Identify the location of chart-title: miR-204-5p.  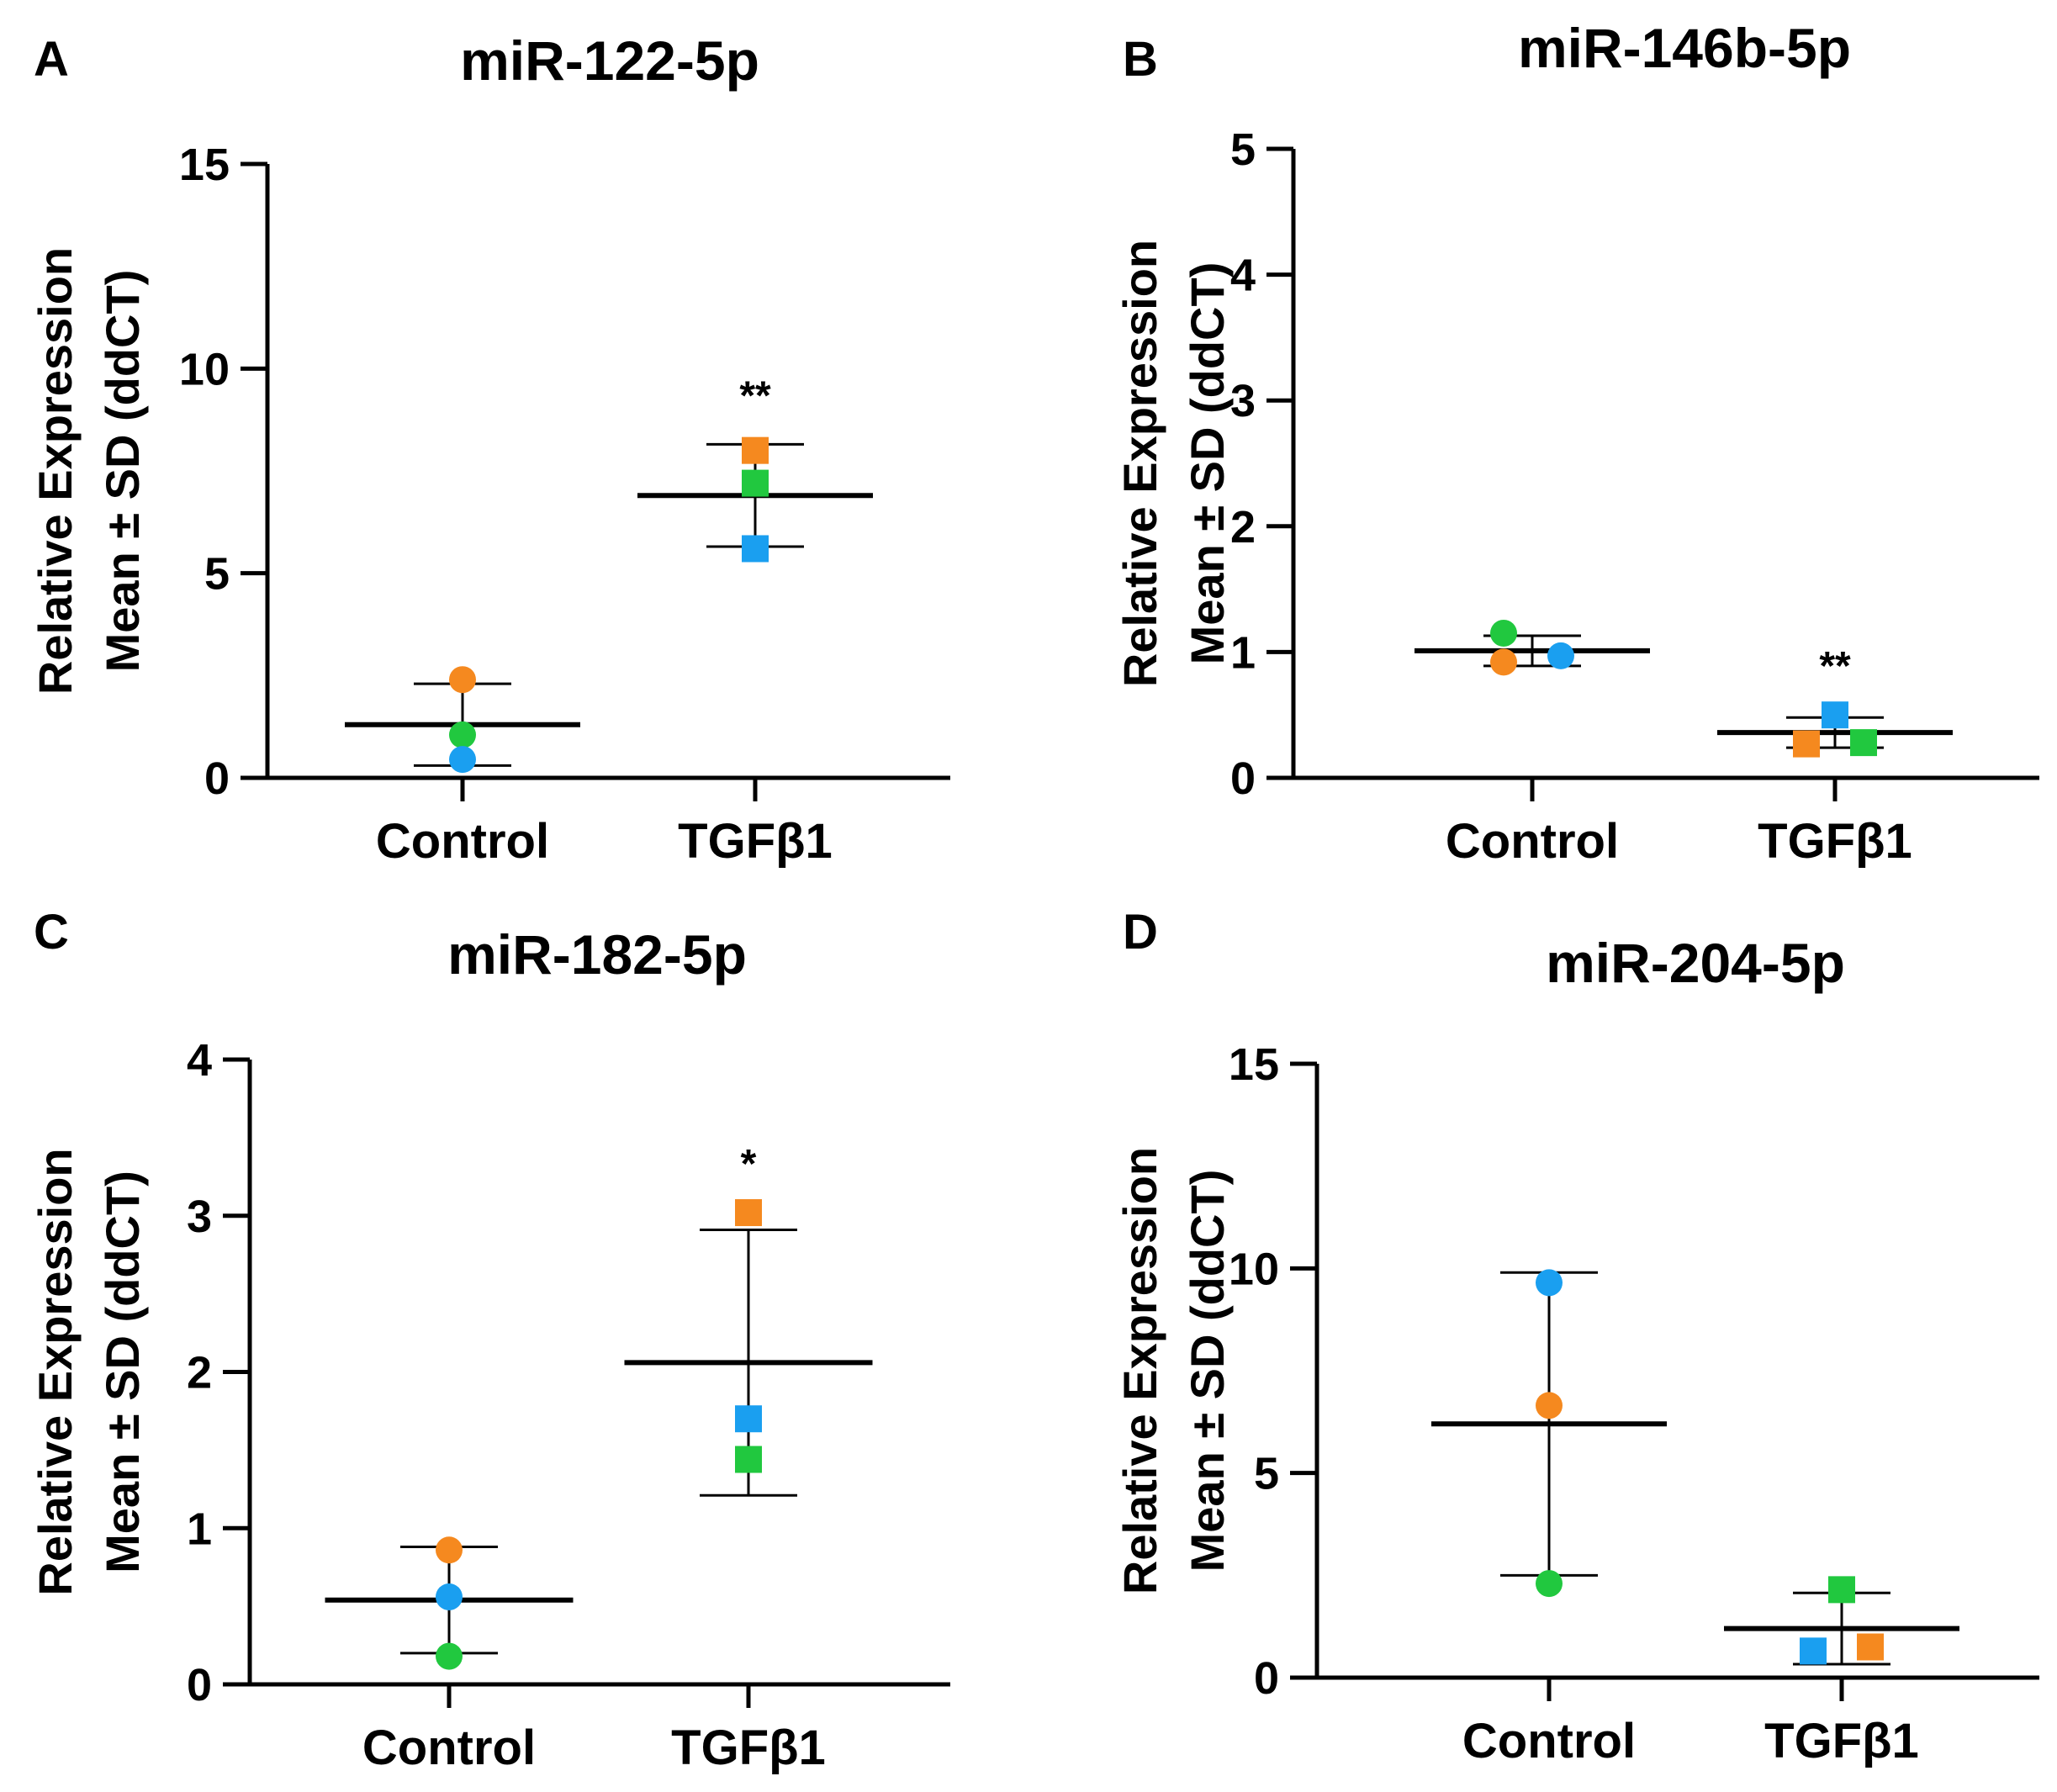
(1695, 963).